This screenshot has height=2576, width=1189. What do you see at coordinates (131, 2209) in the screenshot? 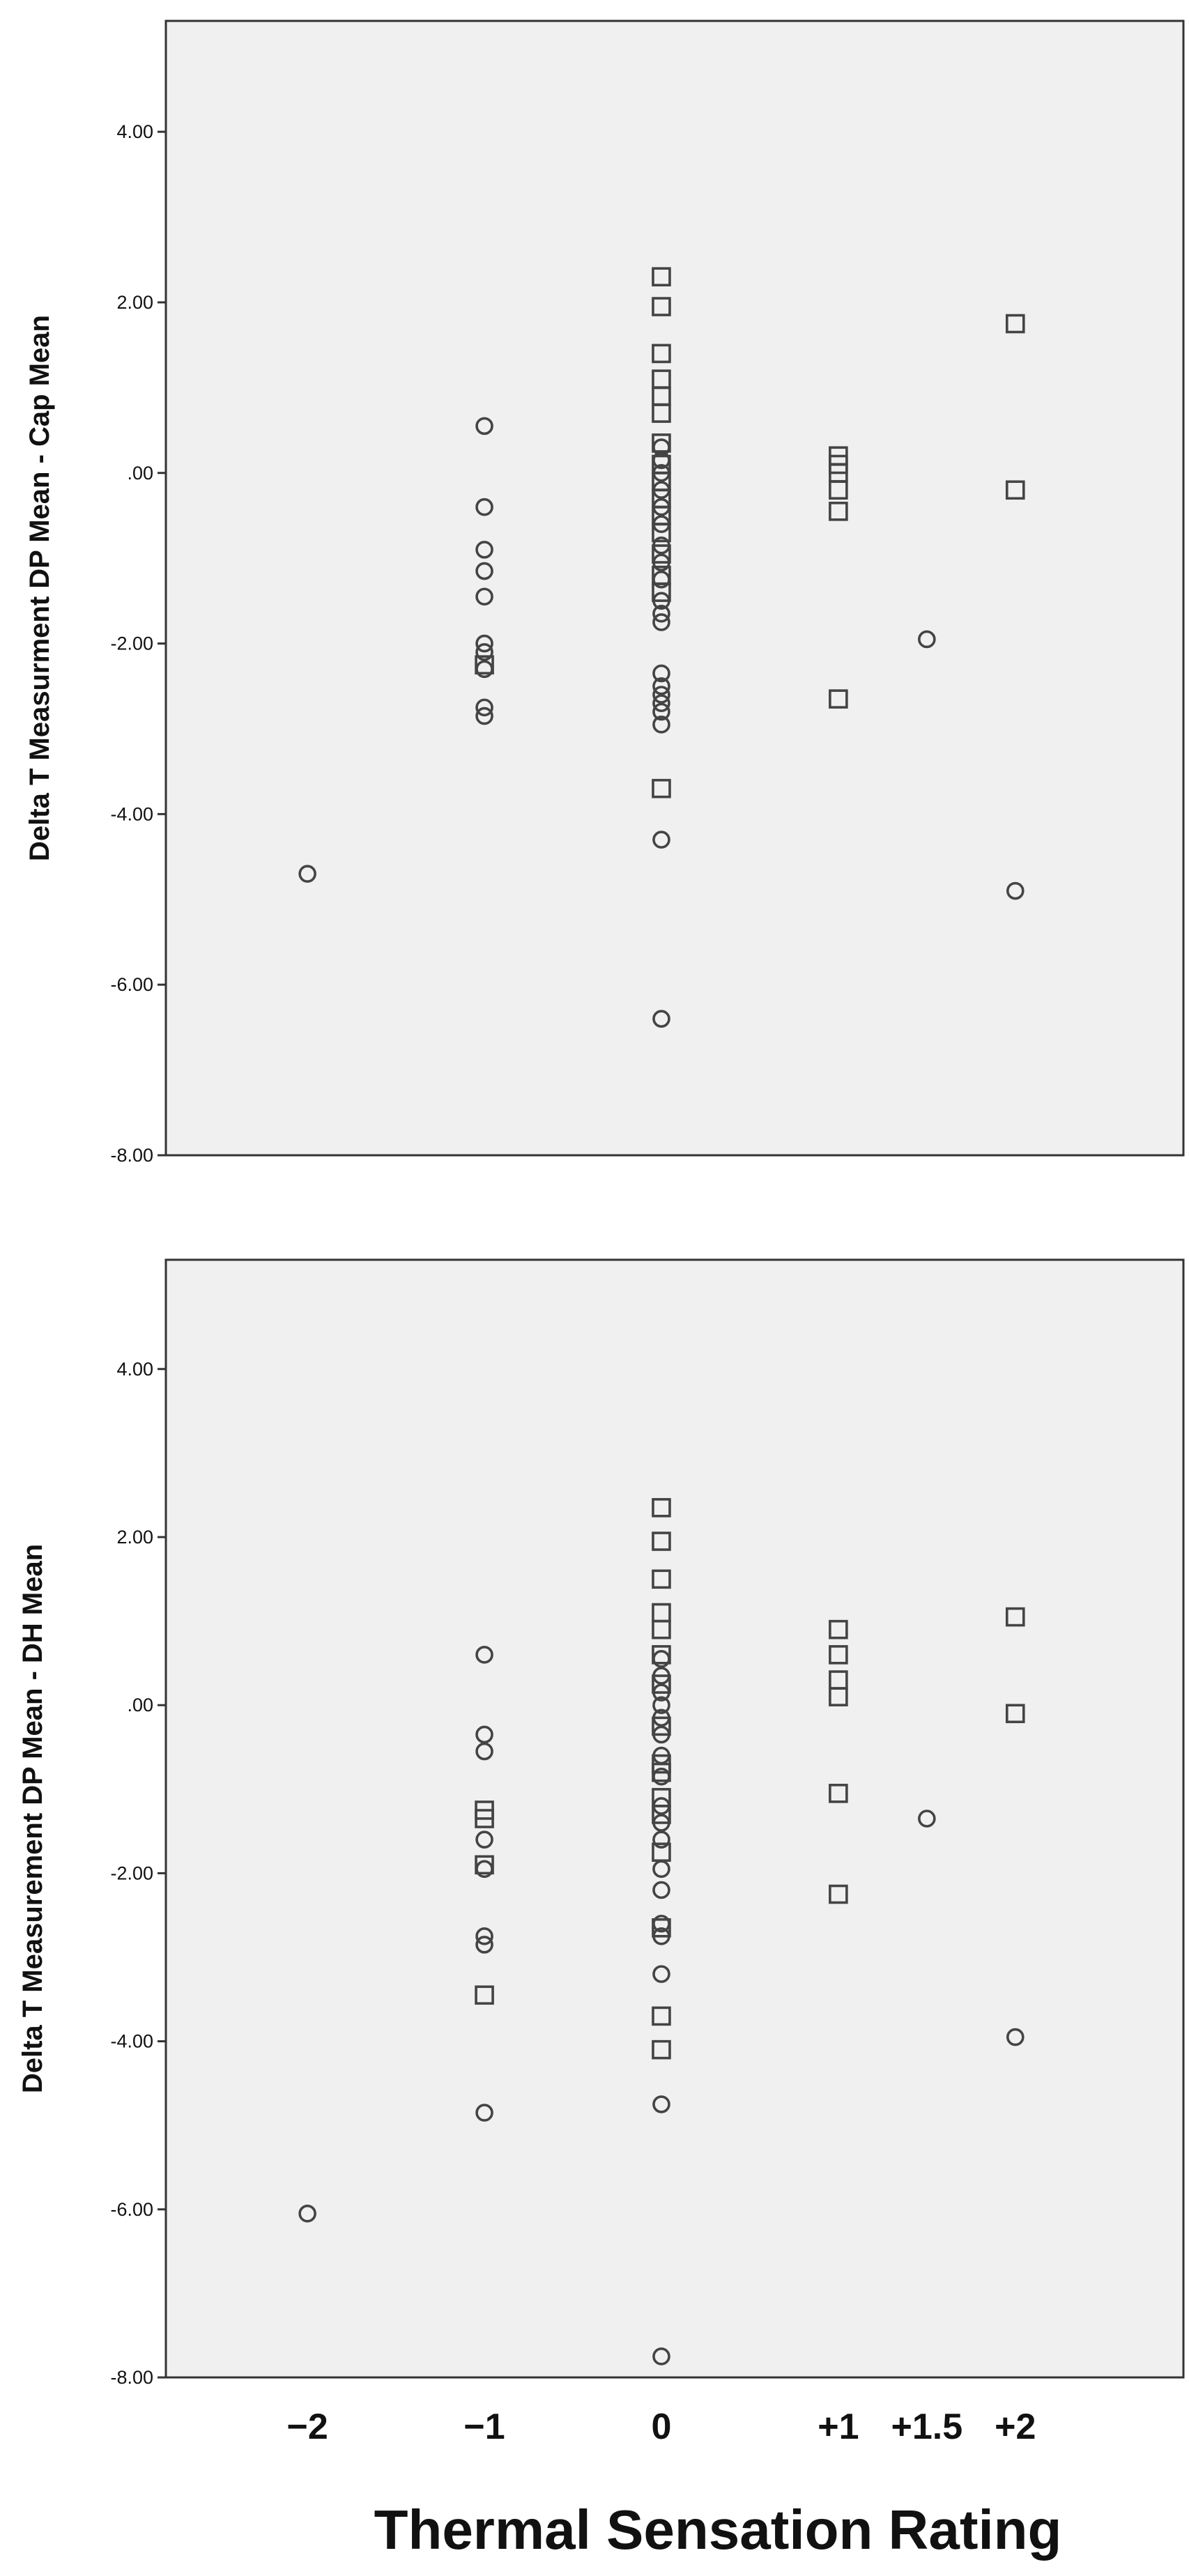
I see `y-tick-label-bottom: -6.00` at bounding box center [131, 2209].